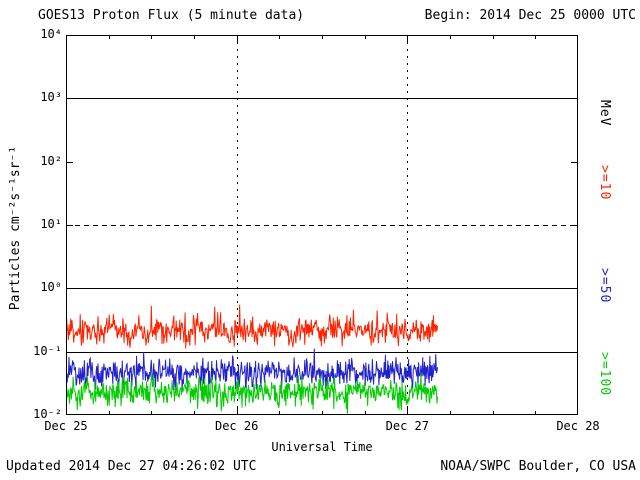 The width and height of the screenshot is (640, 480). Describe the element at coordinates (604, 183) in the screenshot. I see `series-label-ge10: >=10` at that location.